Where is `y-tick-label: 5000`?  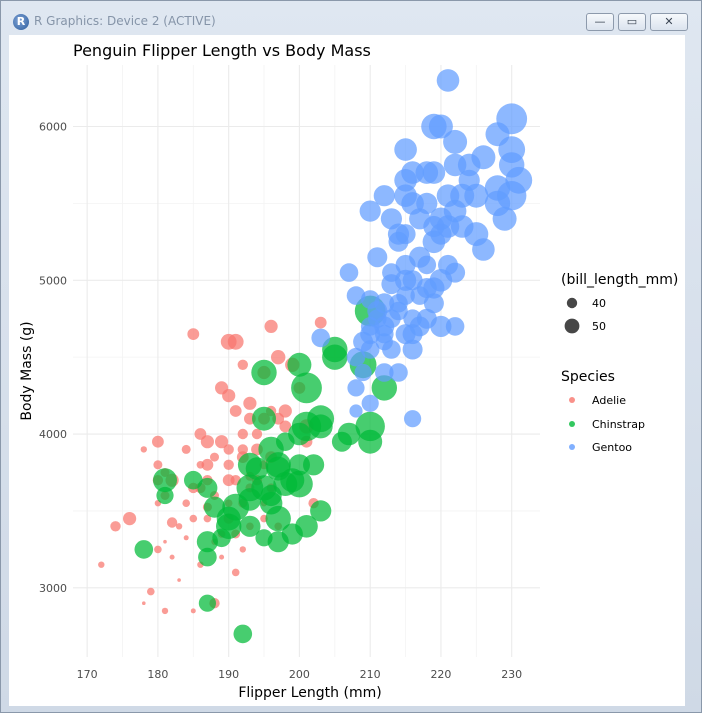 y-tick-label: 5000 is located at coordinates (53, 280).